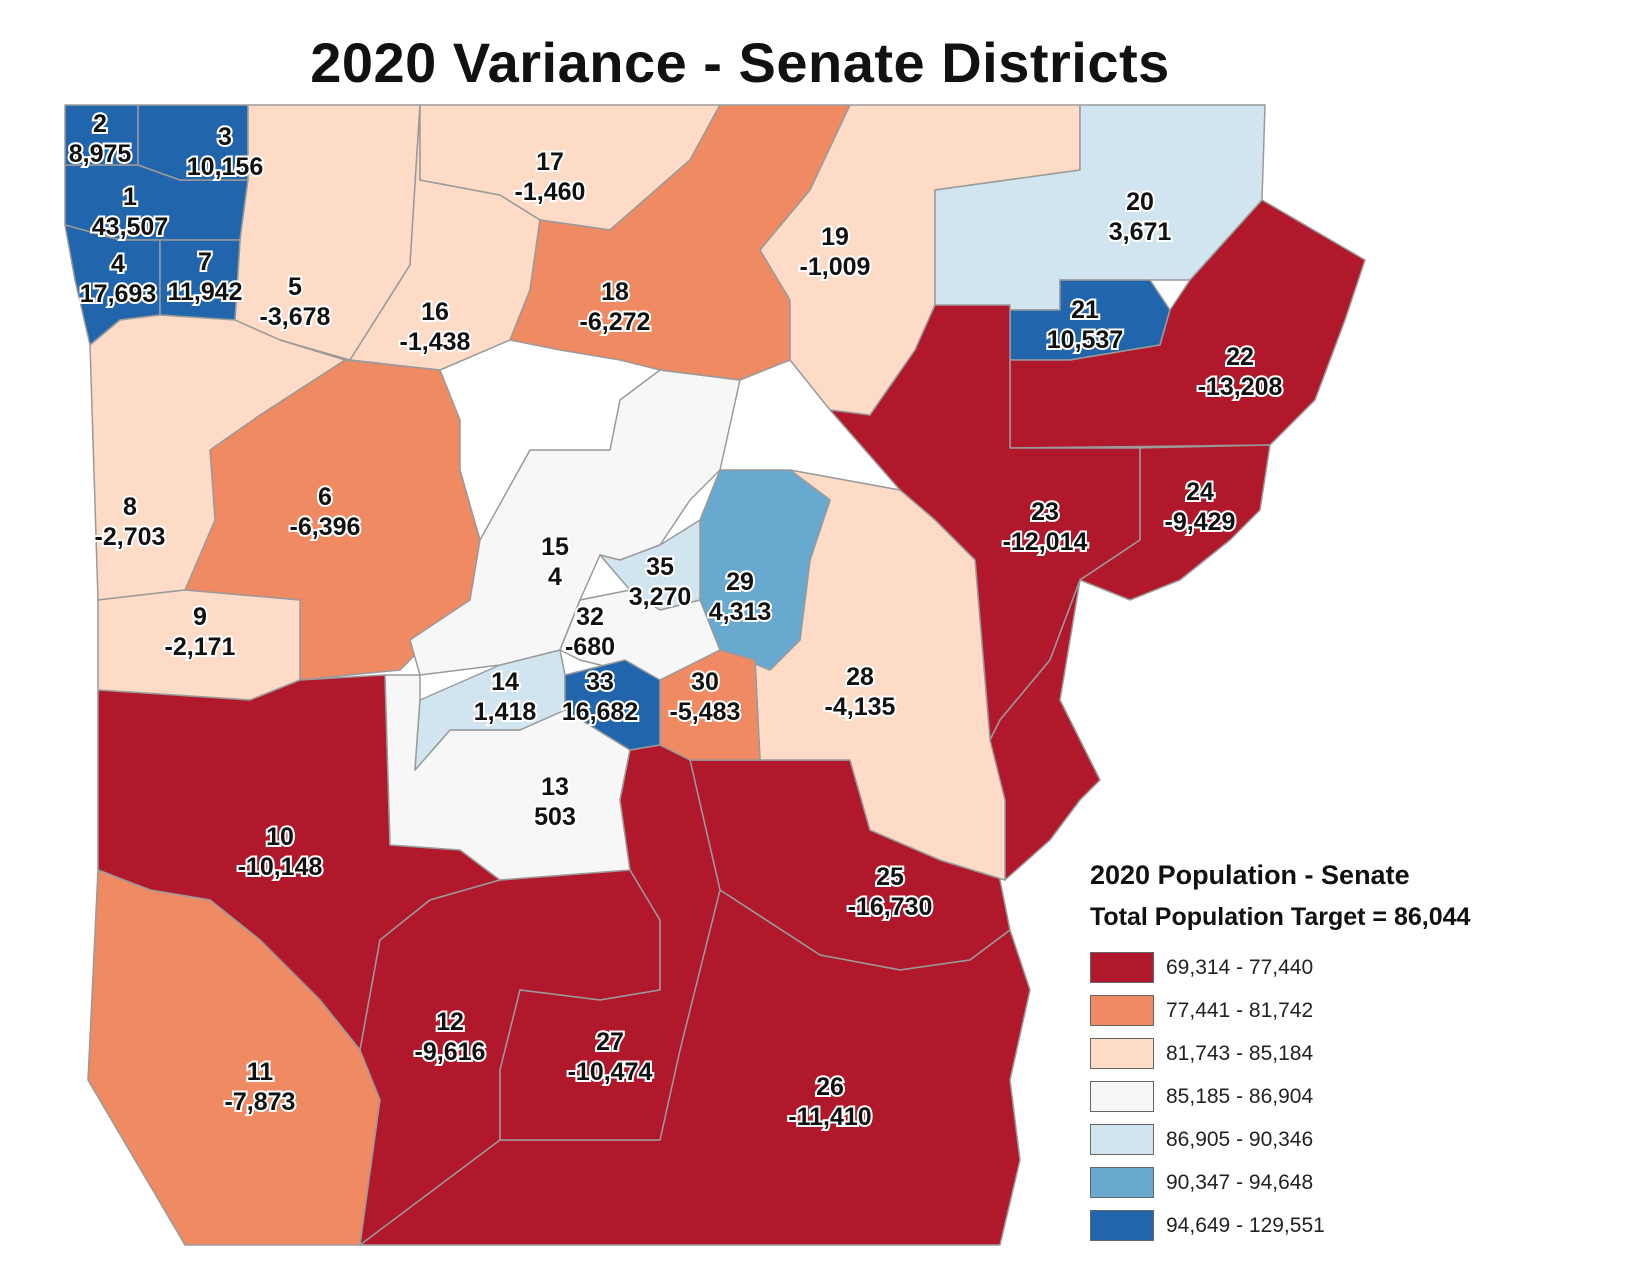  I want to click on district-number: 24, so click(1200, 492).